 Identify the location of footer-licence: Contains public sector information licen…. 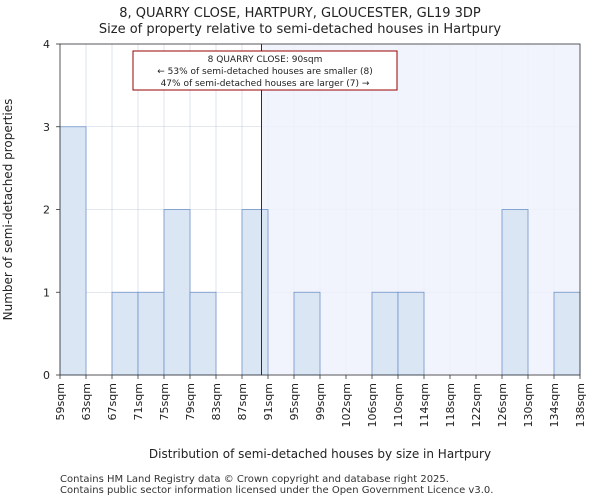
(277, 490).